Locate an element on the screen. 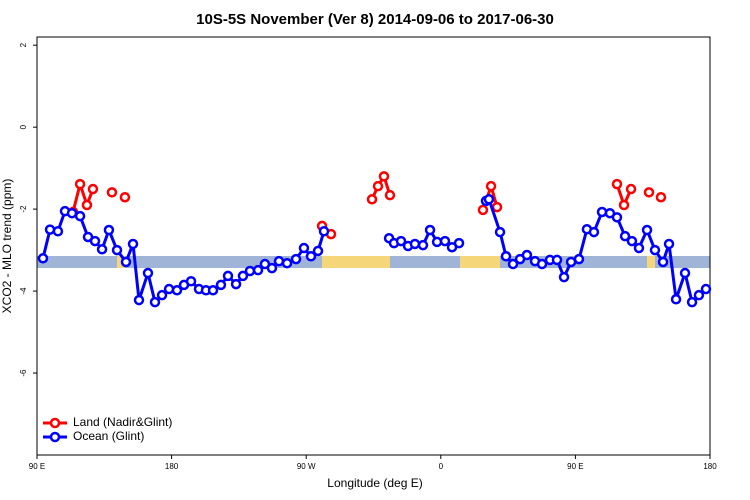  legend-label: Ocean (Glint) is located at coordinates (108, 436).